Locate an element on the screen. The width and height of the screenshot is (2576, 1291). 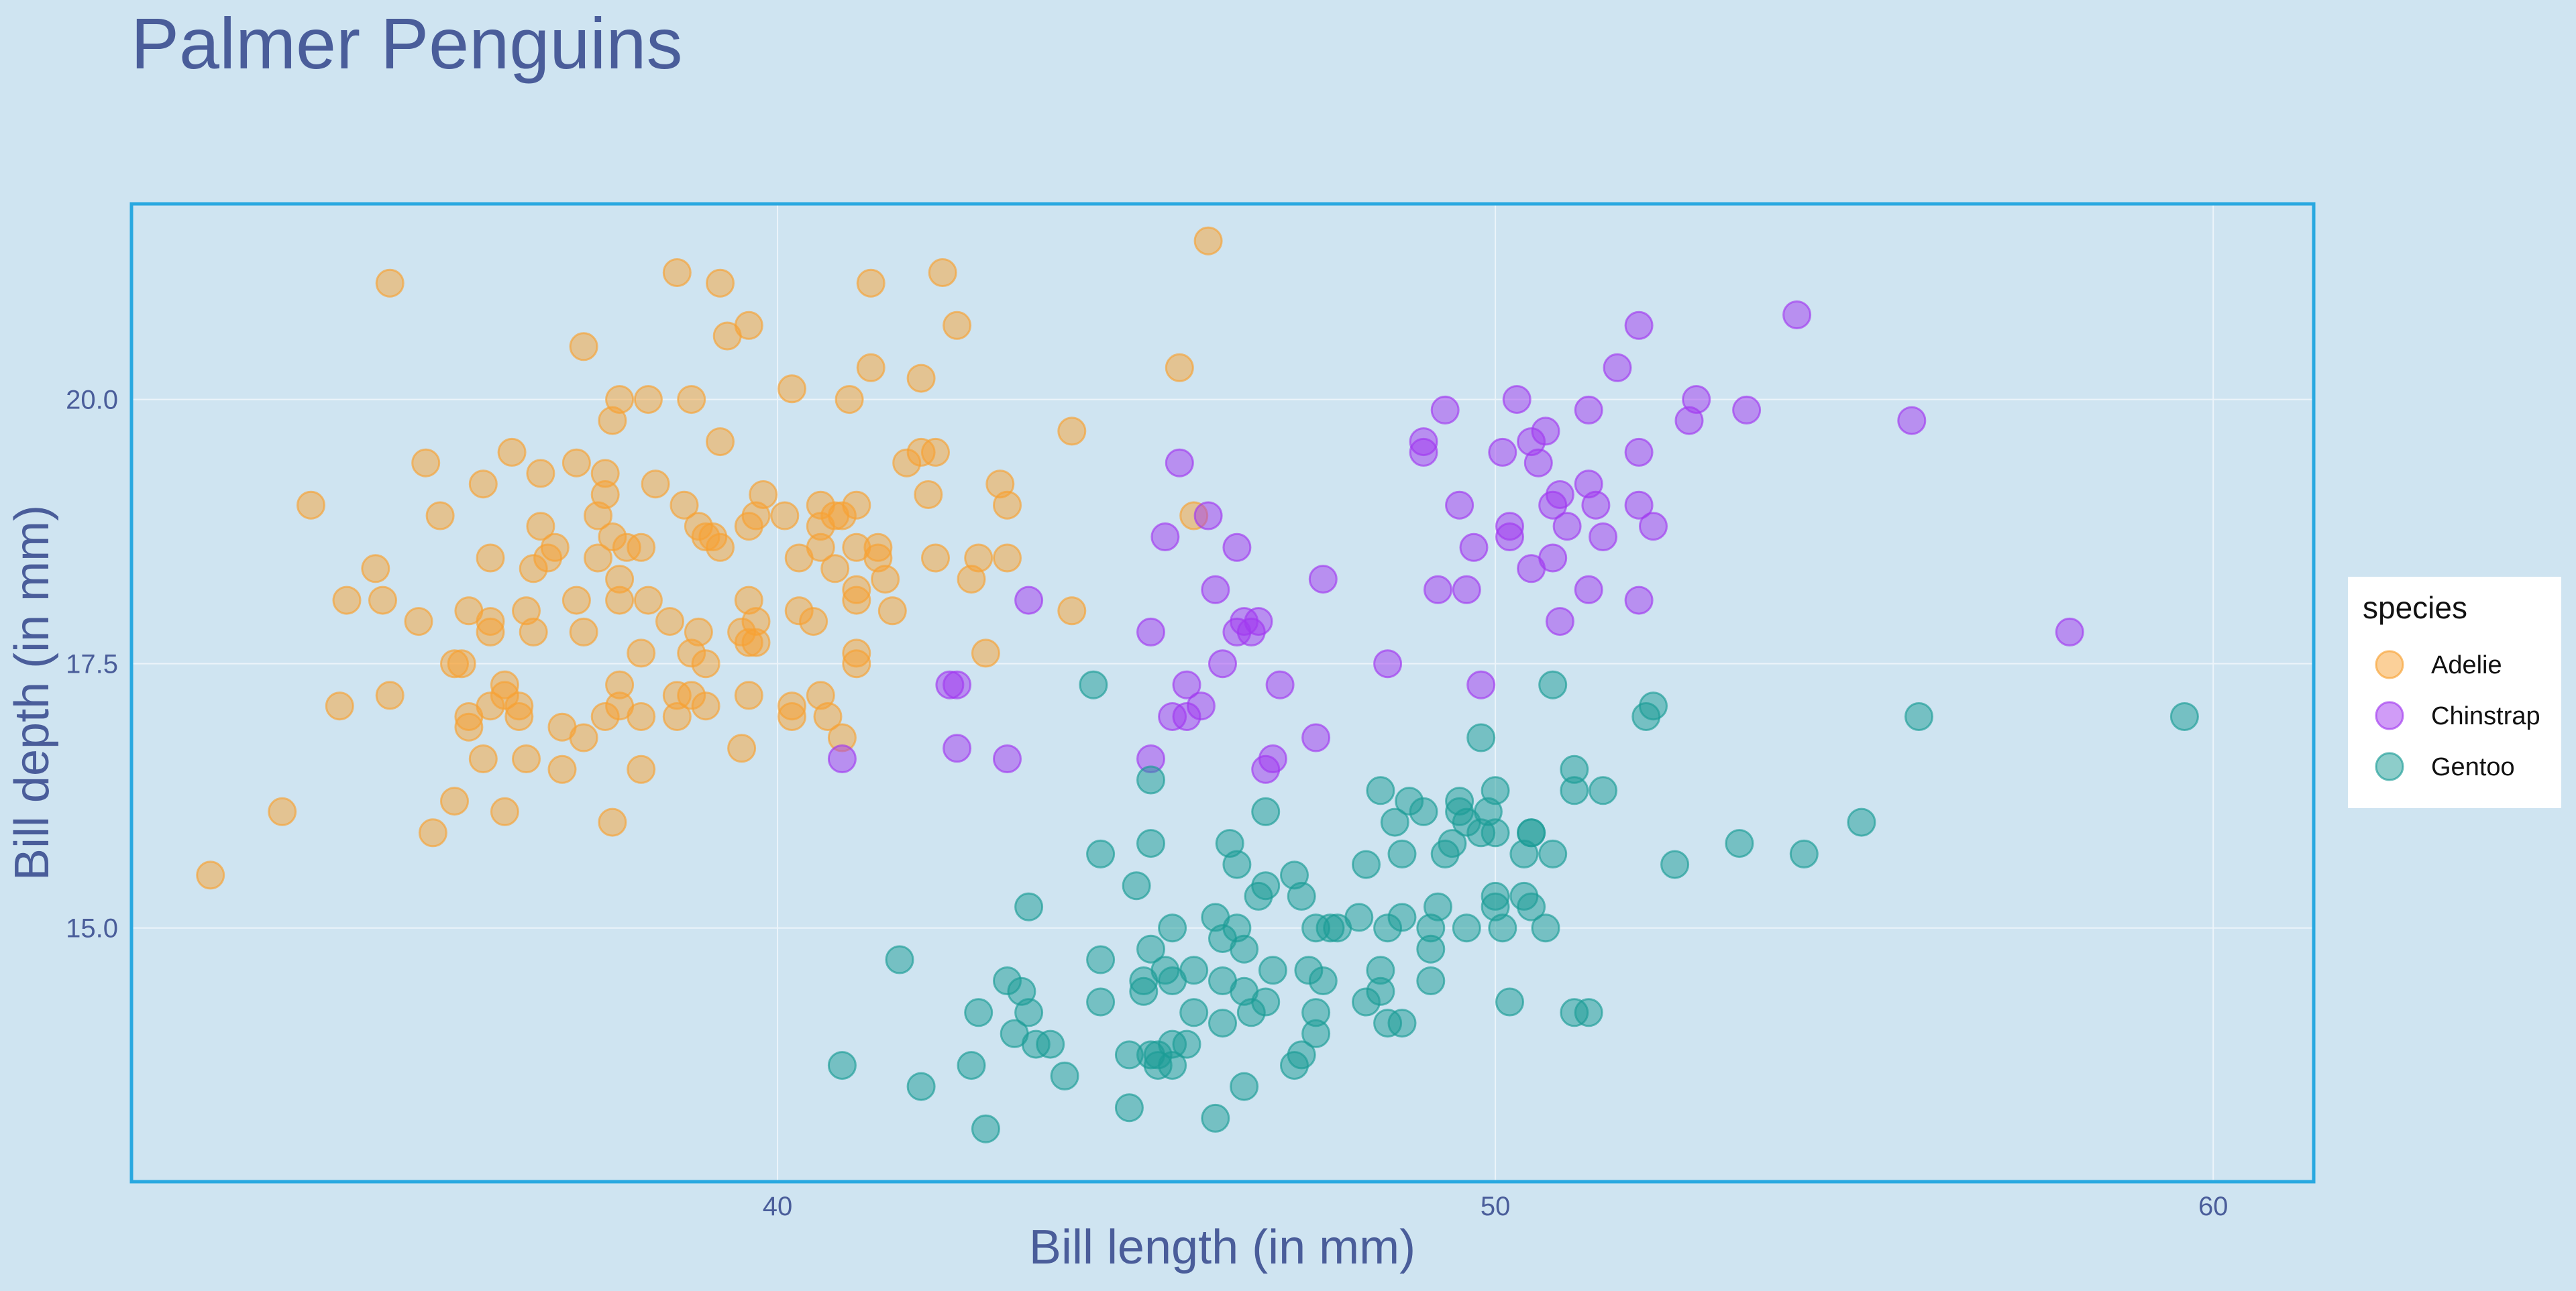
x-axis-title: Bill length (in mm) is located at coordinates (1222, 1247).